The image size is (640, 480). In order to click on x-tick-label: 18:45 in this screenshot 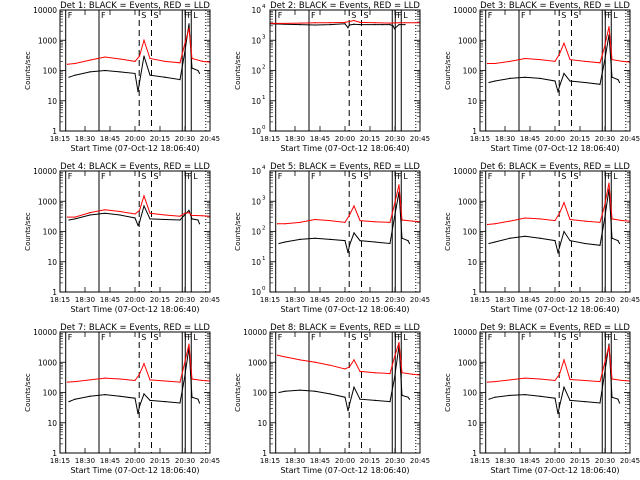, I will do `click(110, 139)`.